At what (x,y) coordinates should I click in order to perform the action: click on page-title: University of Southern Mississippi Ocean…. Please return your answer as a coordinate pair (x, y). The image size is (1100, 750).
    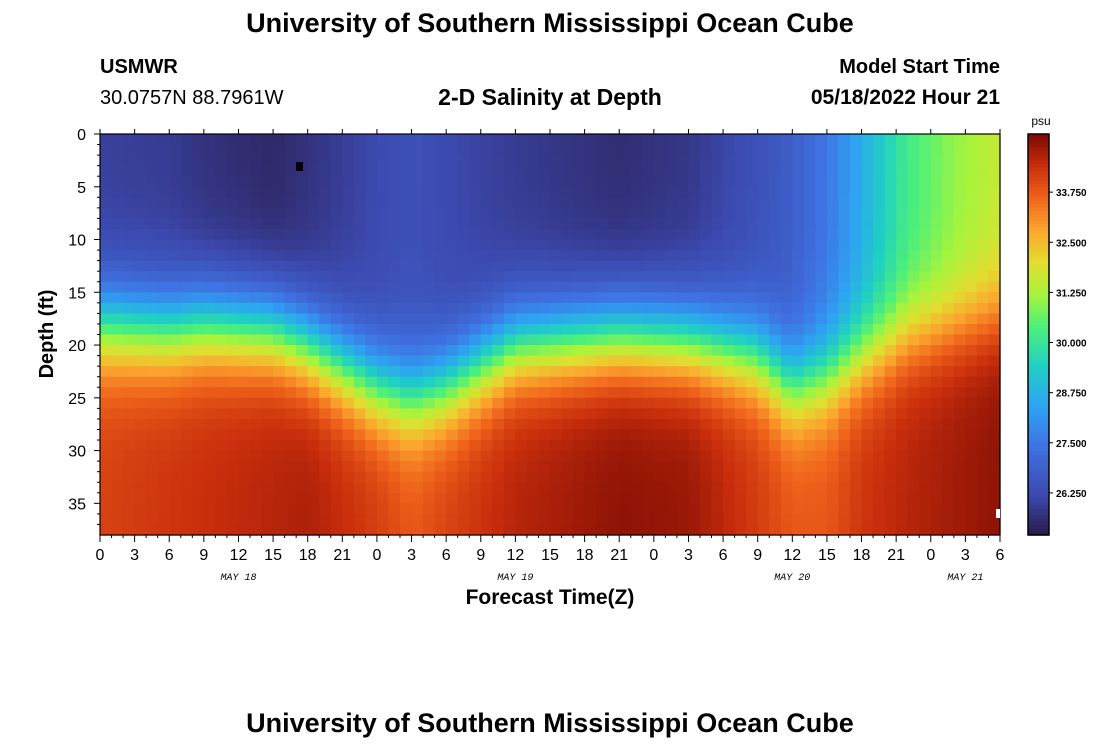
    Looking at the image, I should click on (550, 23).